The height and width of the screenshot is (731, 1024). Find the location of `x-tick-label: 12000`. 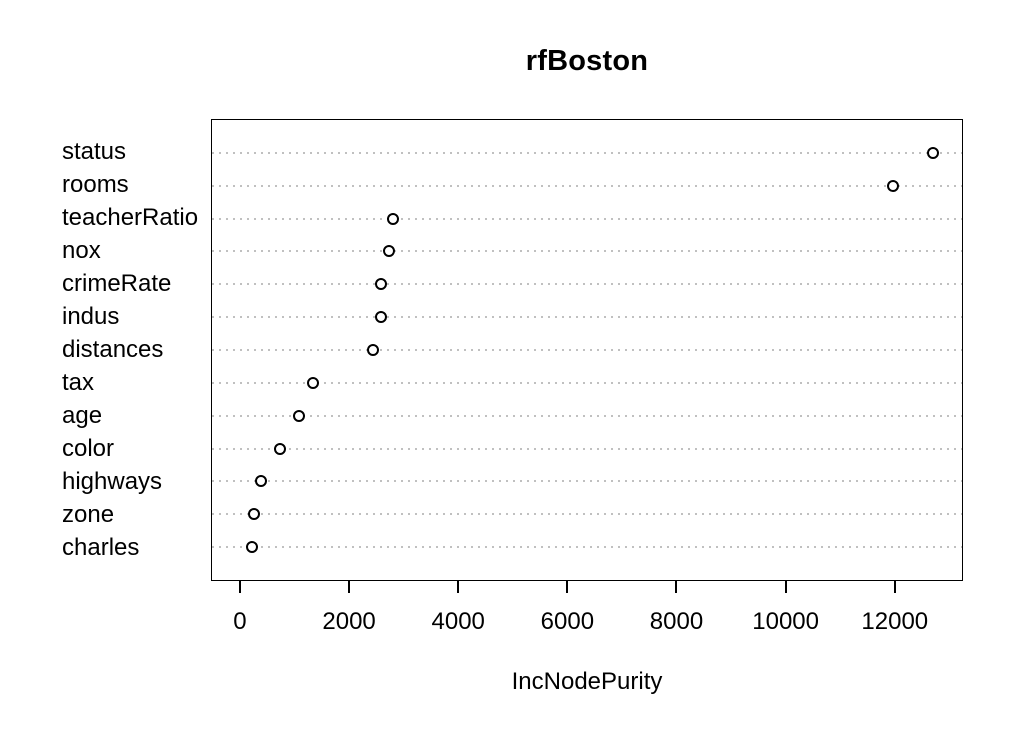

x-tick-label: 12000 is located at coordinates (895, 621).